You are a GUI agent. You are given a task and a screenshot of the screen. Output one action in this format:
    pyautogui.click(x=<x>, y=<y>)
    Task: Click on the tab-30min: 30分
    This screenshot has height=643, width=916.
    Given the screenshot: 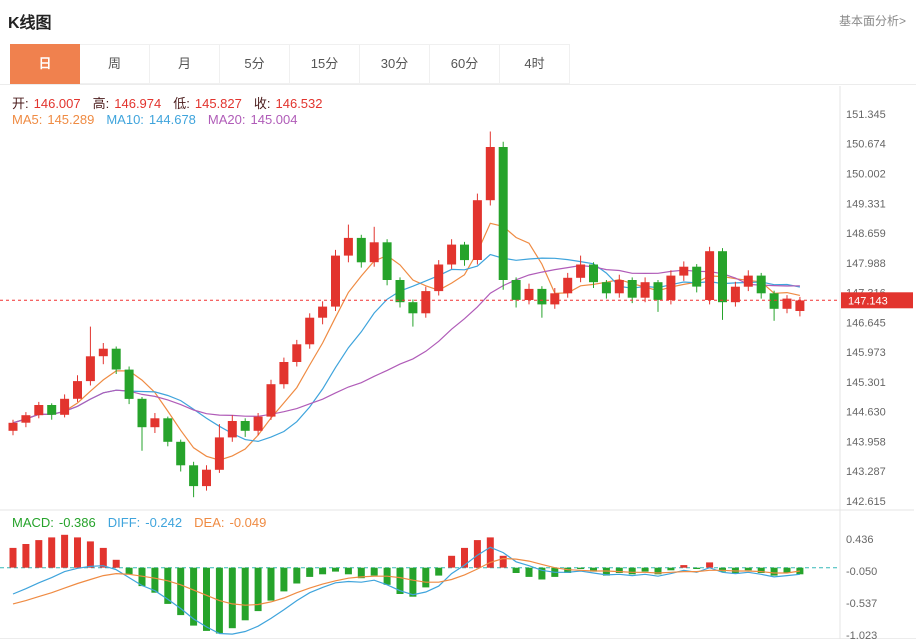 What is the action you would take?
    pyautogui.click(x=395, y=64)
    